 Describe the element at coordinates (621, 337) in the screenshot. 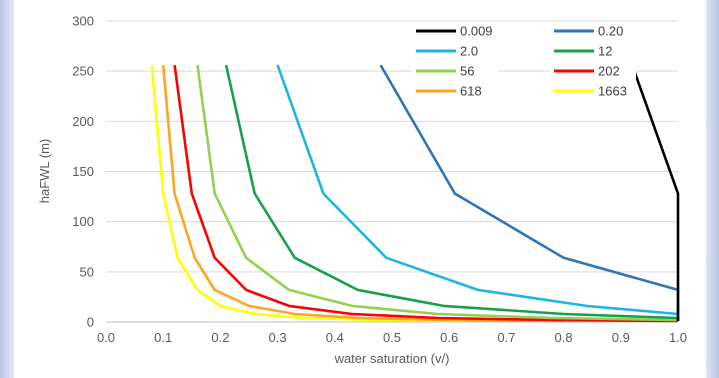

I see `x-tick-label: 0.9` at that location.